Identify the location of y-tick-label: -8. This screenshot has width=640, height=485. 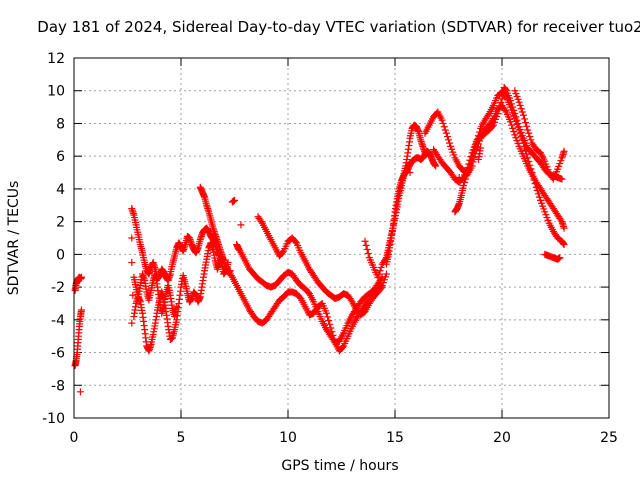
(58, 386).